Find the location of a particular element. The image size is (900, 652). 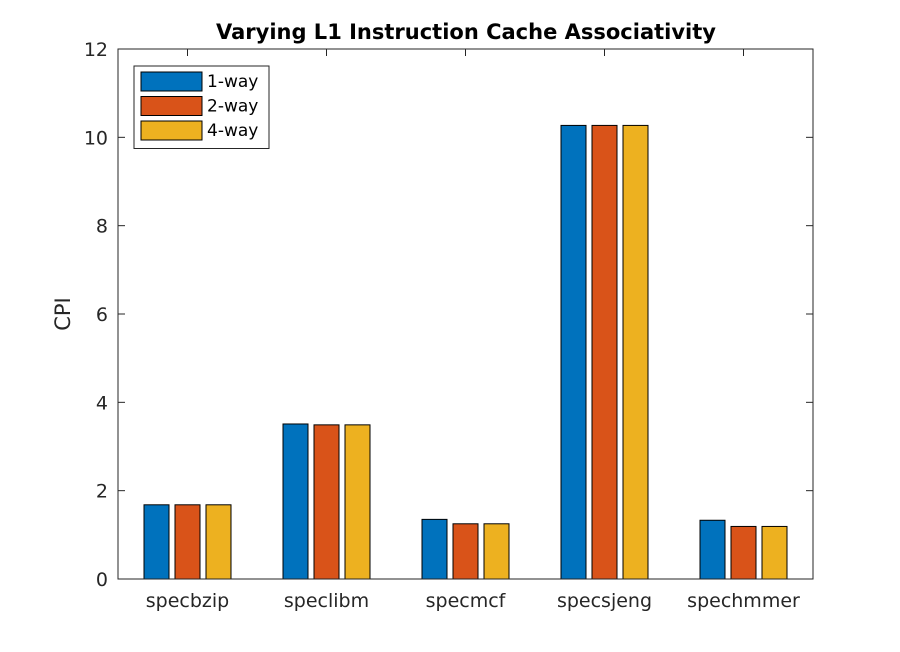

legend-swatch-1-way is located at coordinates (171, 81).